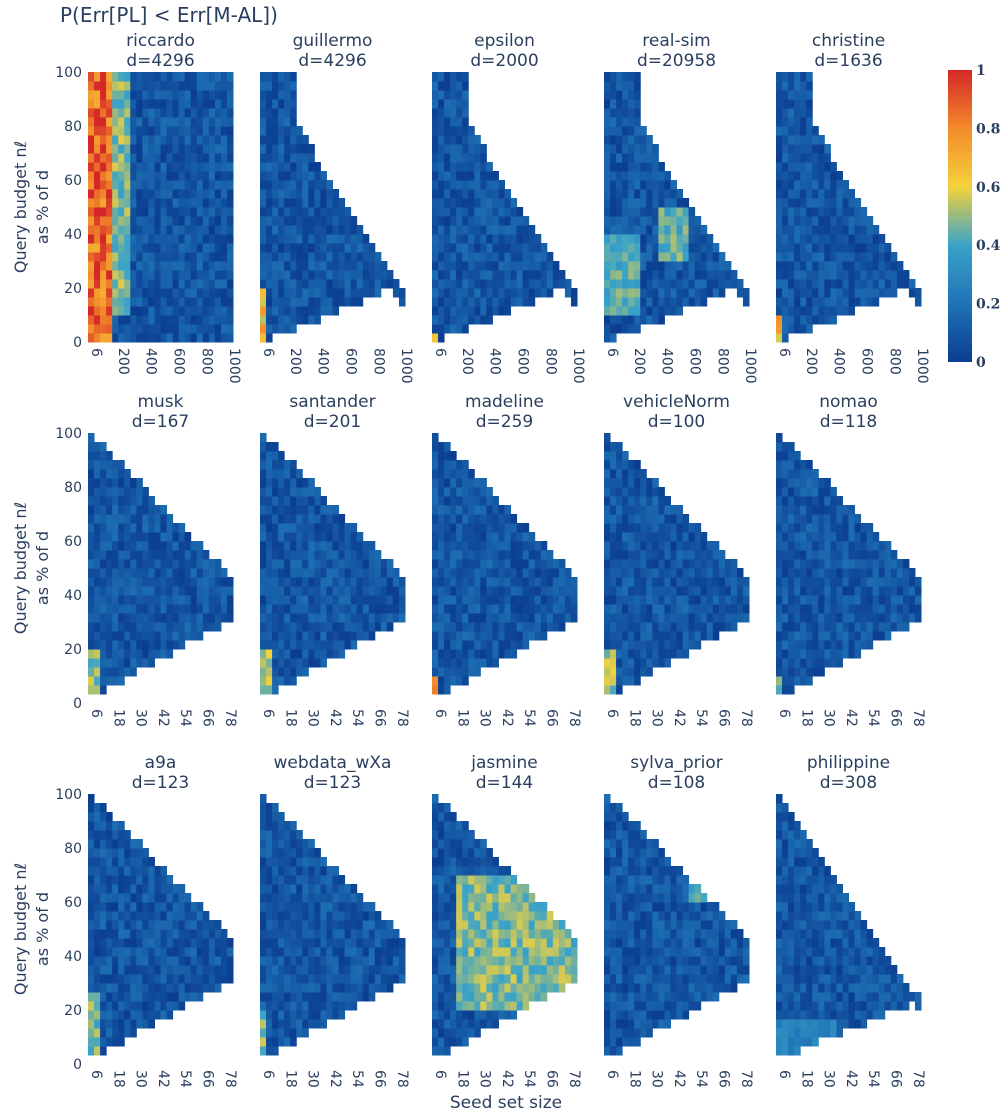  What do you see at coordinates (31, 568) in the screenshot?
I see `y-axis-label: Query budget nℓ as % of d` at bounding box center [31, 568].